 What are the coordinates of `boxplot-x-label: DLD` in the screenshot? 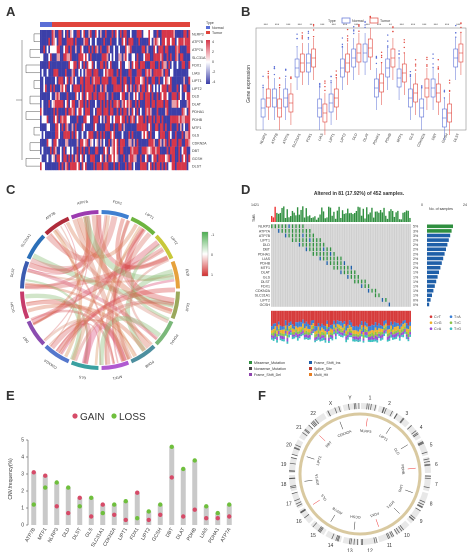 It's located at (355, 136).